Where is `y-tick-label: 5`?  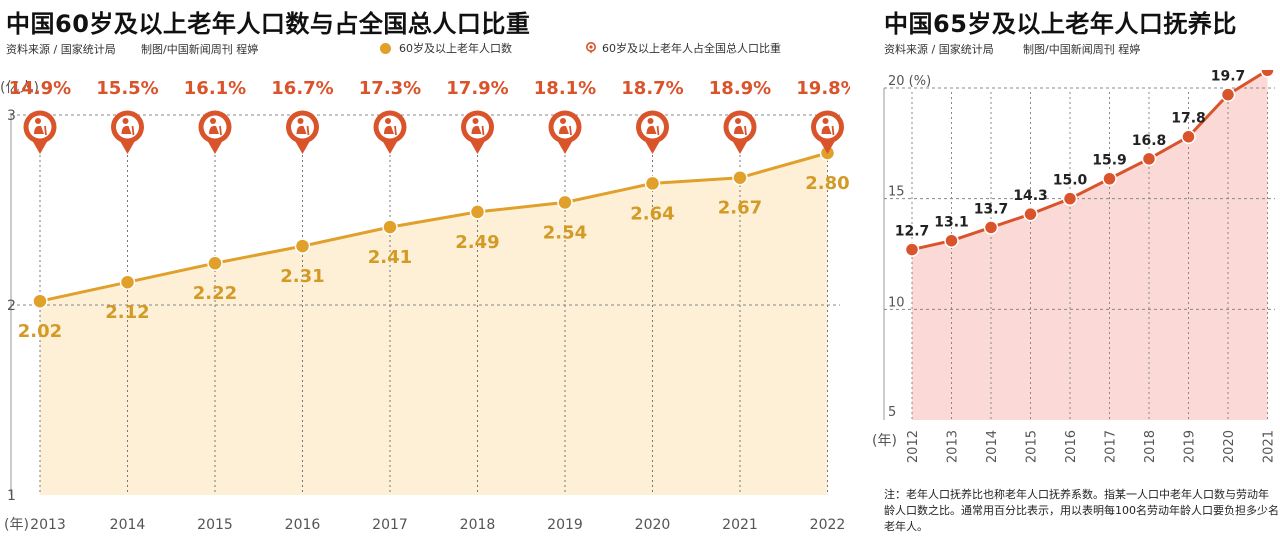
y-tick-label: 5 is located at coordinates (892, 412).